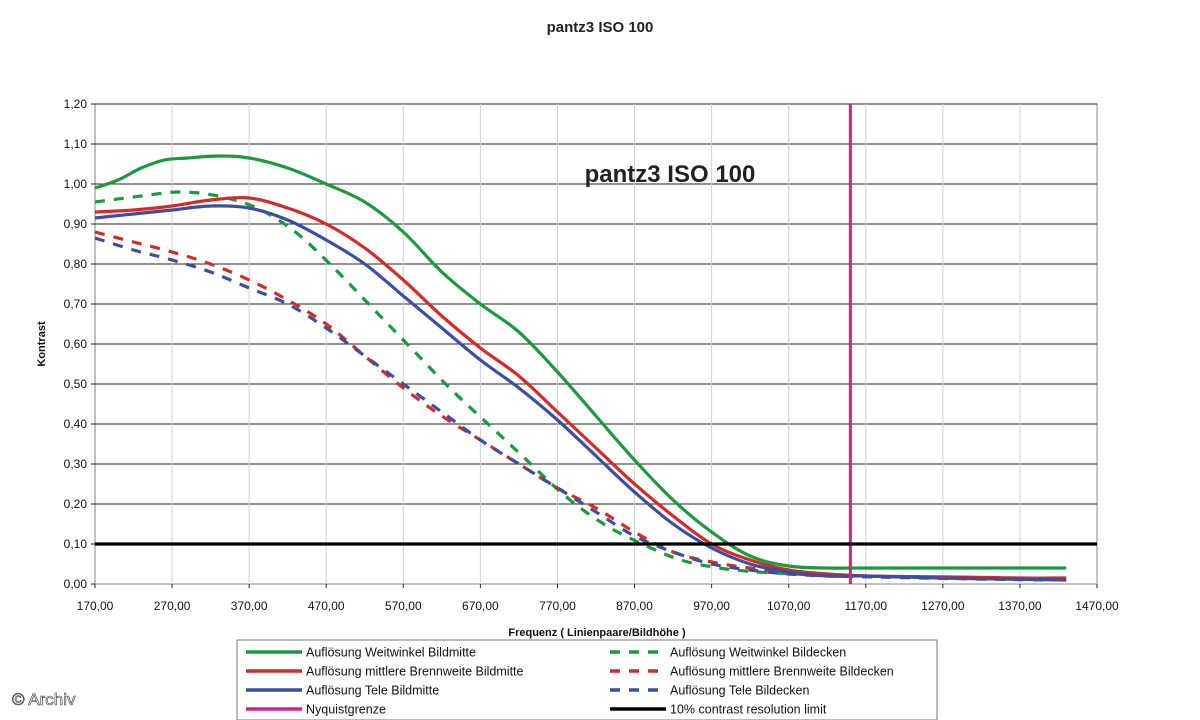 The image size is (1200, 720). Describe the element at coordinates (480, 606) in the screenshot. I see `x-tick-label: 670,00` at that location.